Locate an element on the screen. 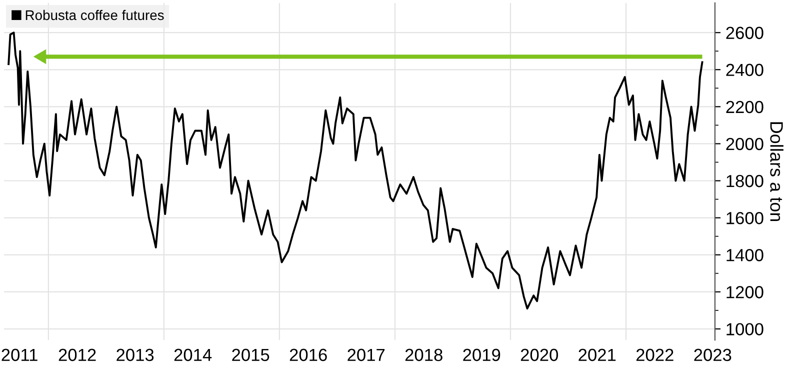 This screenshot has width=790, height=372. y-tick-label: 1000 is located at coordinates (745, 329).